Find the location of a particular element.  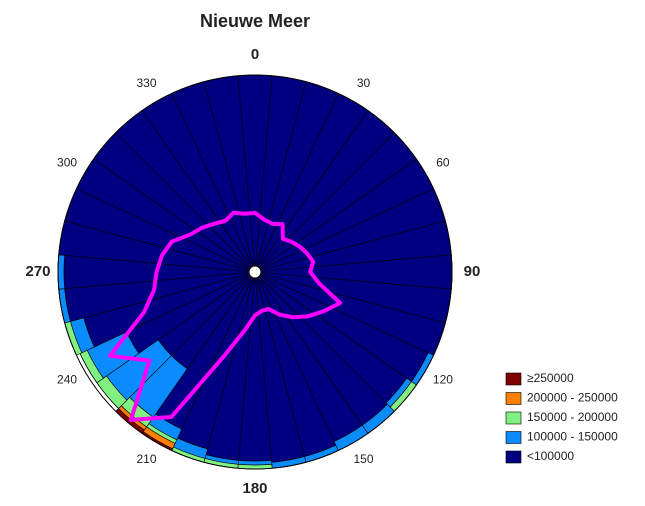

center-dot is located at coordinates (255, 272).